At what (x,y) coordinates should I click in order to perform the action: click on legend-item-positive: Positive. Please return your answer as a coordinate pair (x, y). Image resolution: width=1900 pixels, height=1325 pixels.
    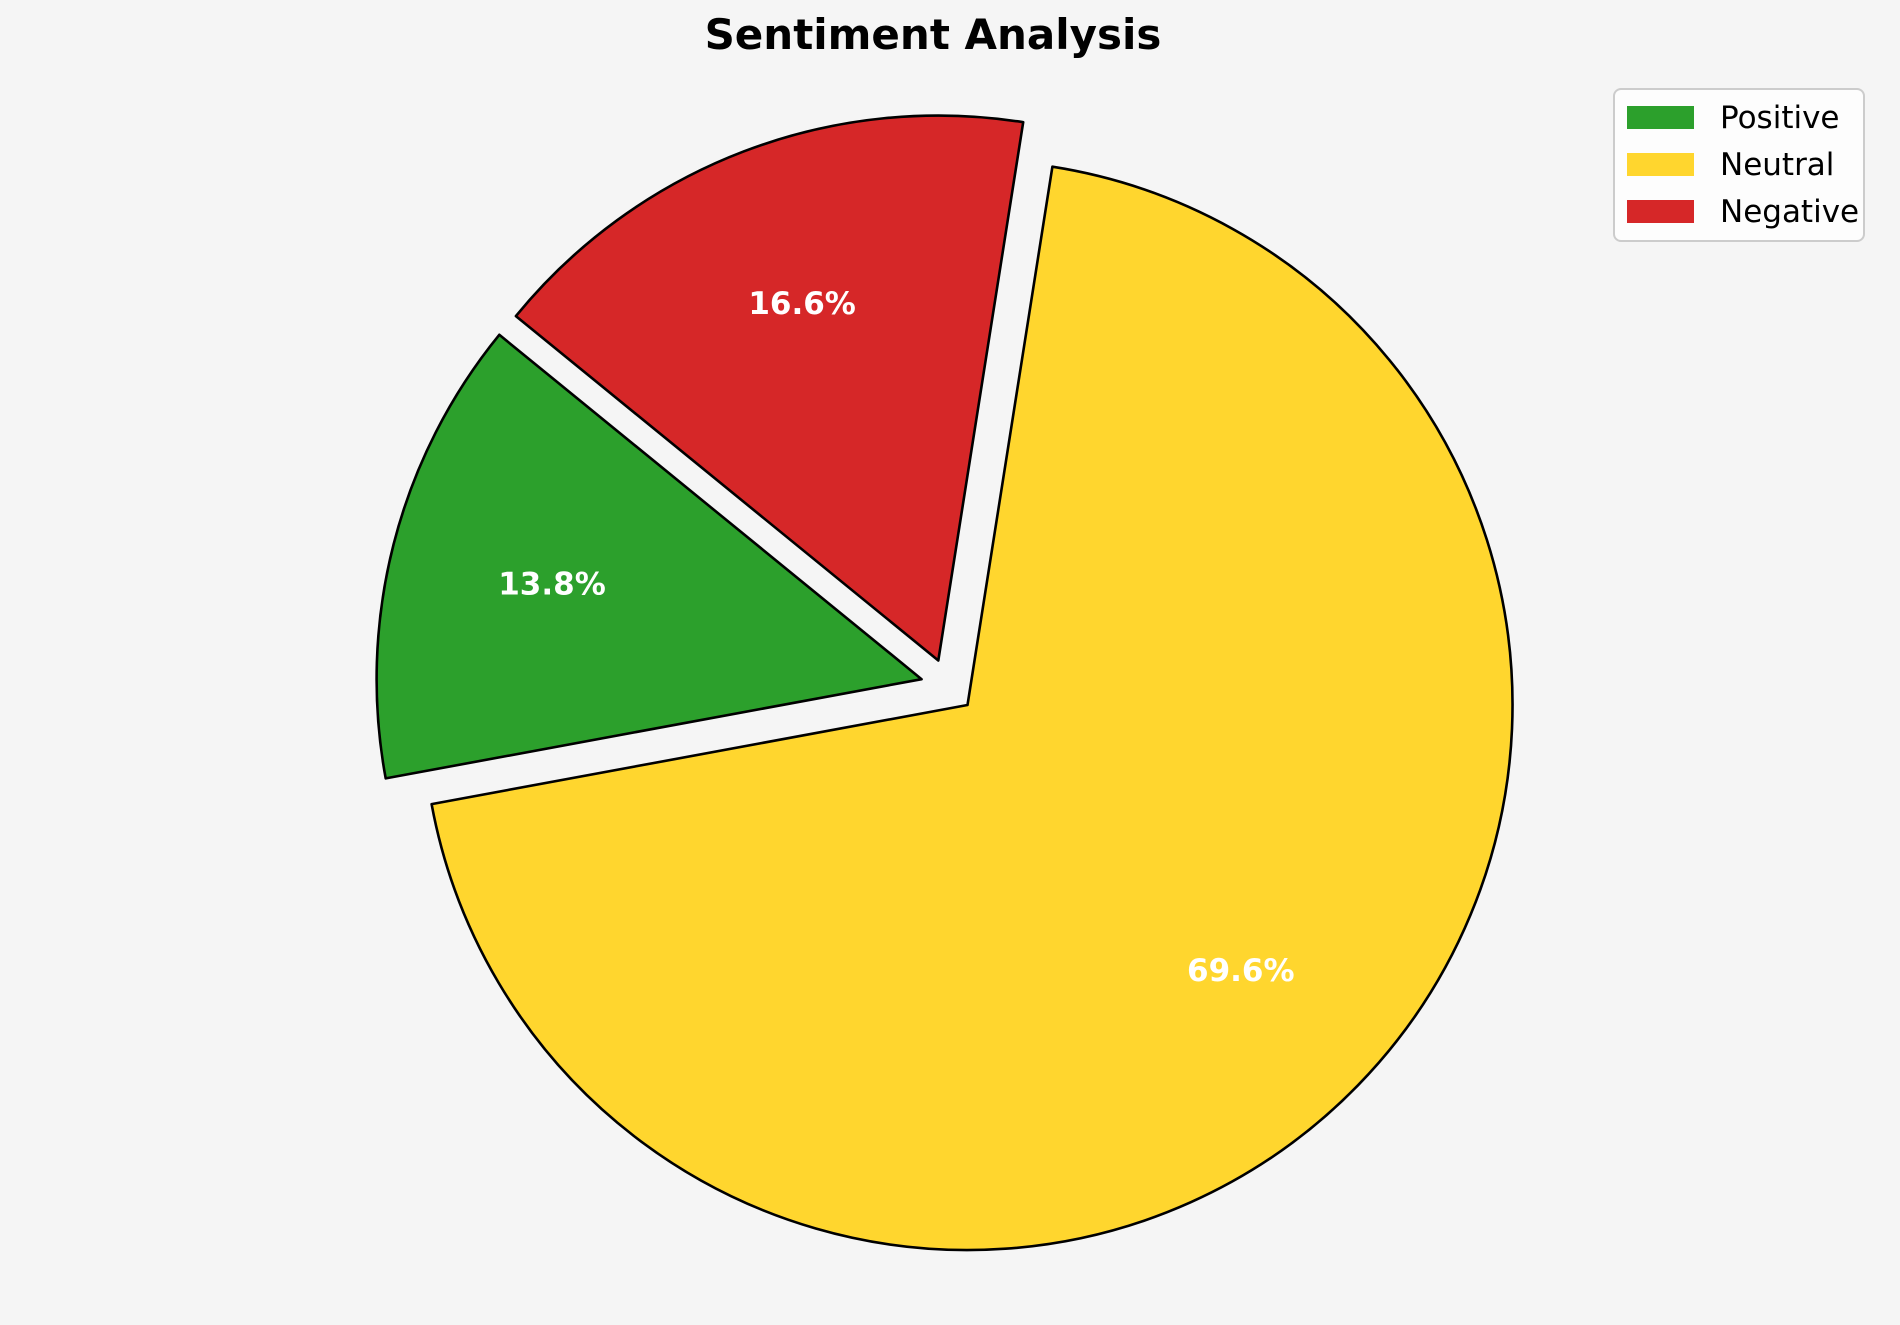
    Looking at the image, I should click on (1739, 117).